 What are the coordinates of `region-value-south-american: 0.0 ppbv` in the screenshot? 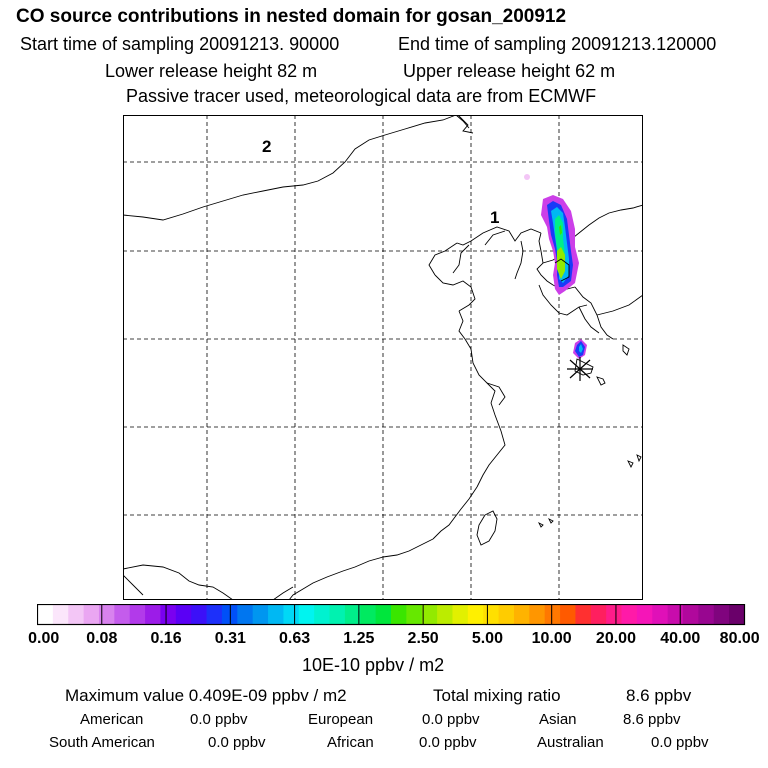 It's located at (237, 742).